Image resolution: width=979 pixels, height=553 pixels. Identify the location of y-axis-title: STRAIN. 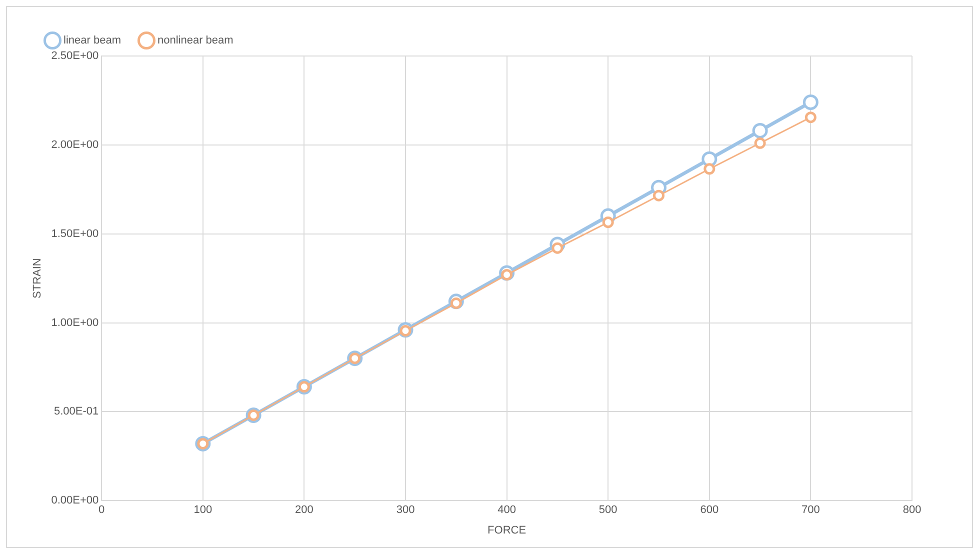
(38, 278).